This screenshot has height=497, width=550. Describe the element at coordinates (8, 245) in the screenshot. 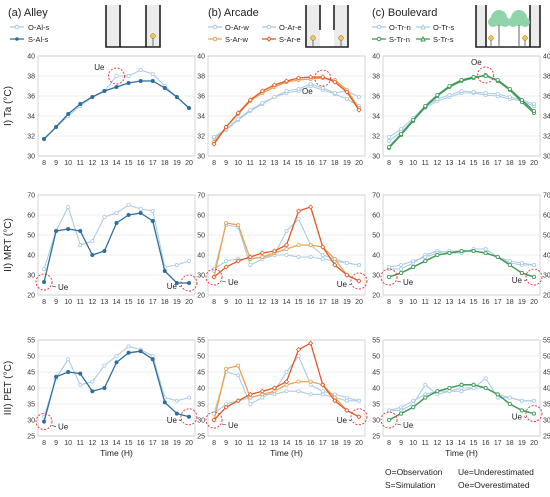

I see `row-label: II) MRT (°C)` at that location.